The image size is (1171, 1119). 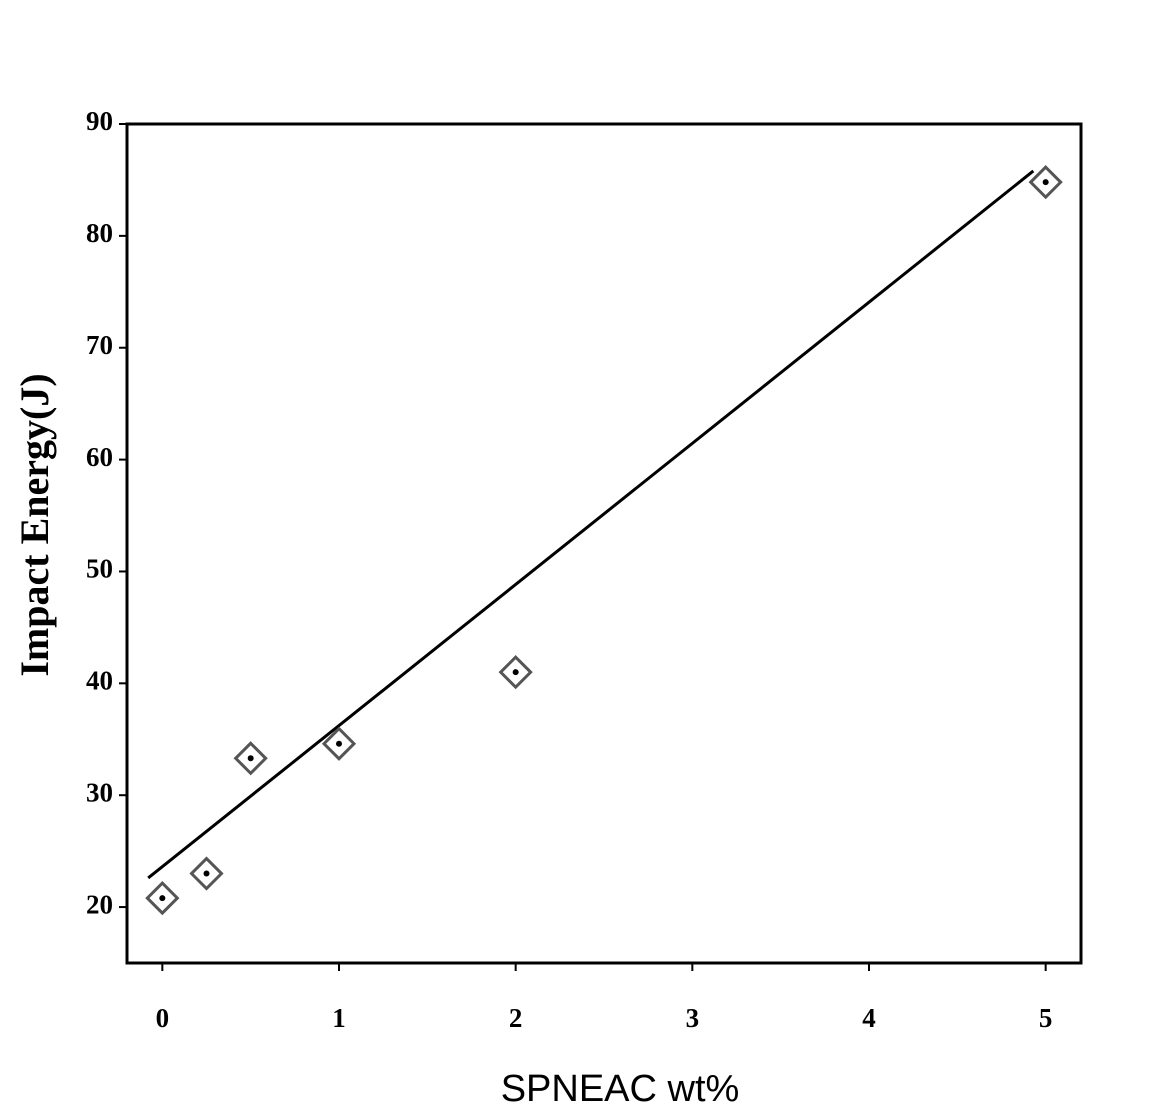 I want to click on x-tick-label: 2, so click(x=516, y=1018).